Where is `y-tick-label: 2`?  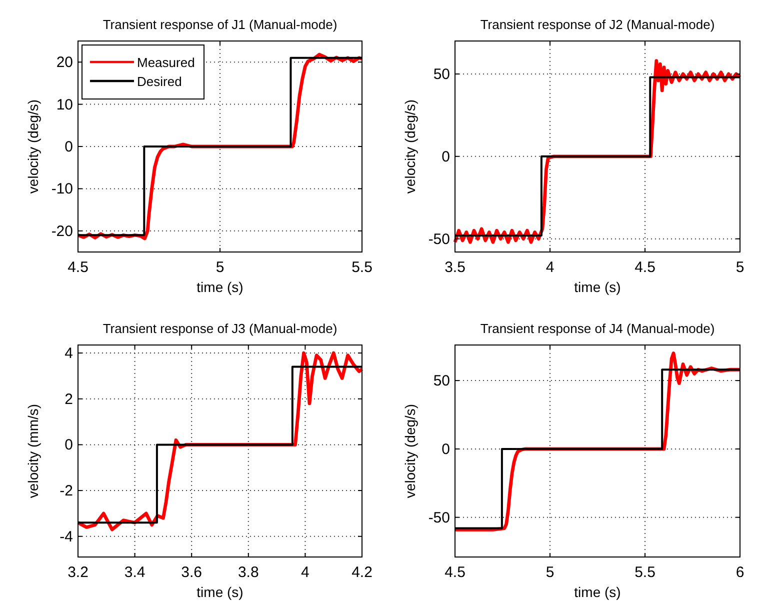
y-tick-label: 2 is located at coordinates (68, 399).